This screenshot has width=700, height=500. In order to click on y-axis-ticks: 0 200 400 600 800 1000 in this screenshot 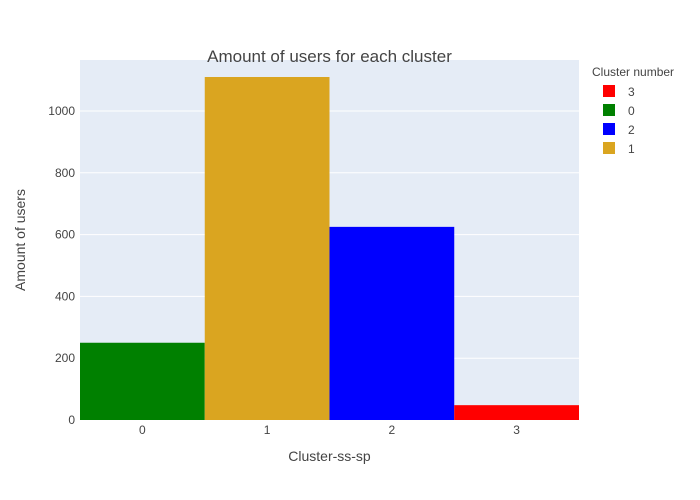, I will do `click(61, 265)`.